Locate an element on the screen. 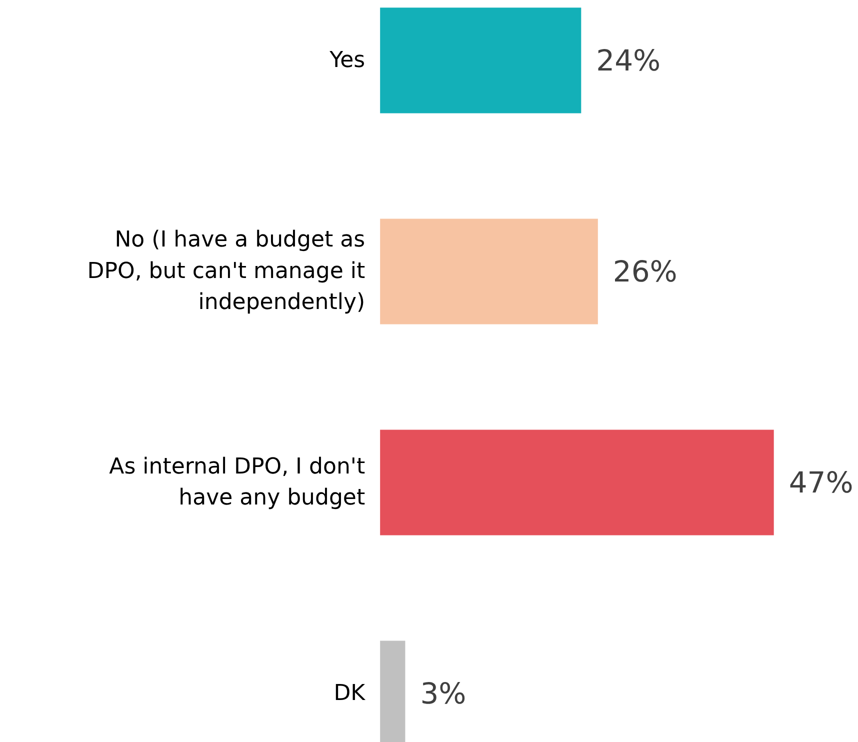 The width and height of the screenshot is (858, 742). data-label: 47% is located at coordinates (821, 483).